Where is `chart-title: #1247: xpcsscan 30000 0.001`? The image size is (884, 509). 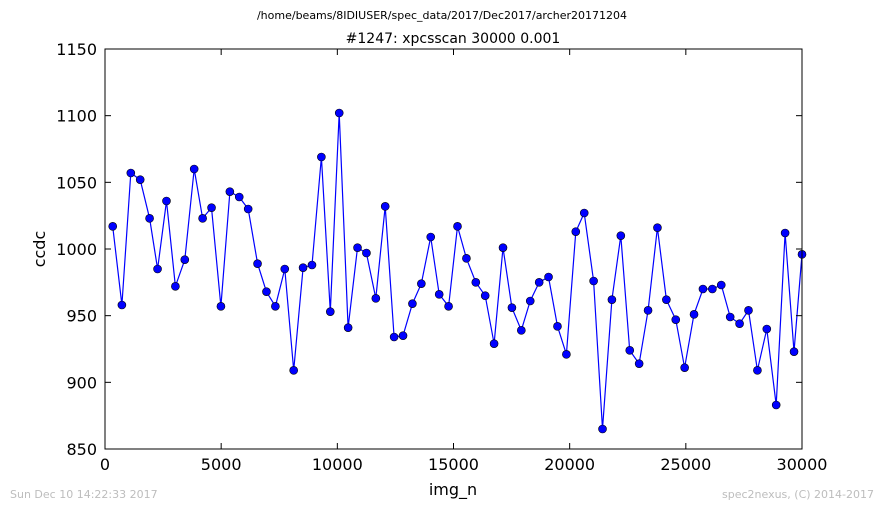 chart-title: #1247: xpcsscan 30000 0.001 is located at coordinates (453, 39).